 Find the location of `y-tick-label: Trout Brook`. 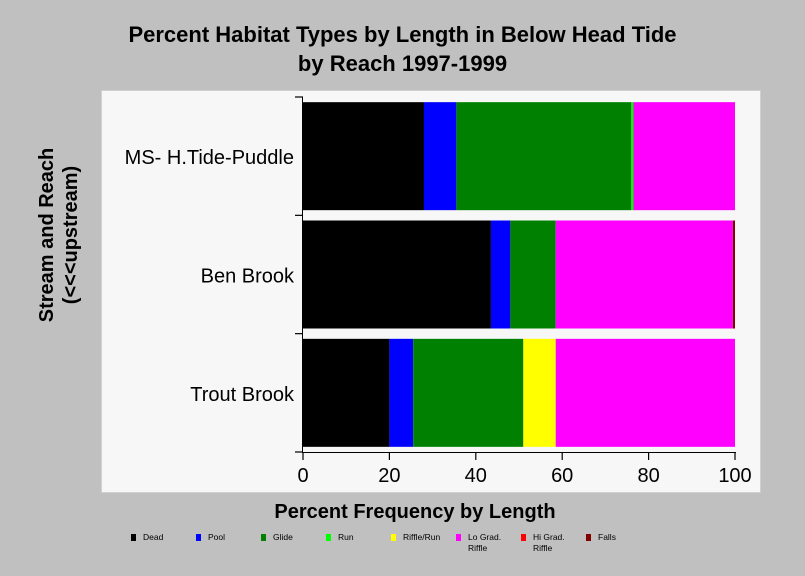

y-tick-label: Trout Brook is located at coordinates (242, 395).